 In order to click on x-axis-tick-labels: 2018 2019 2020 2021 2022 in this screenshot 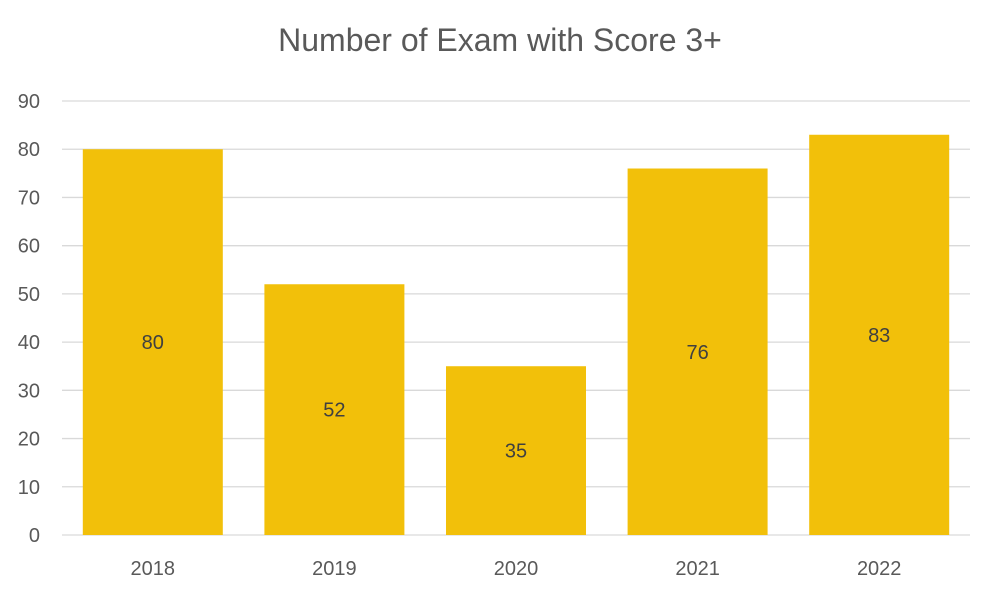, I will do `click(516, 569)`.